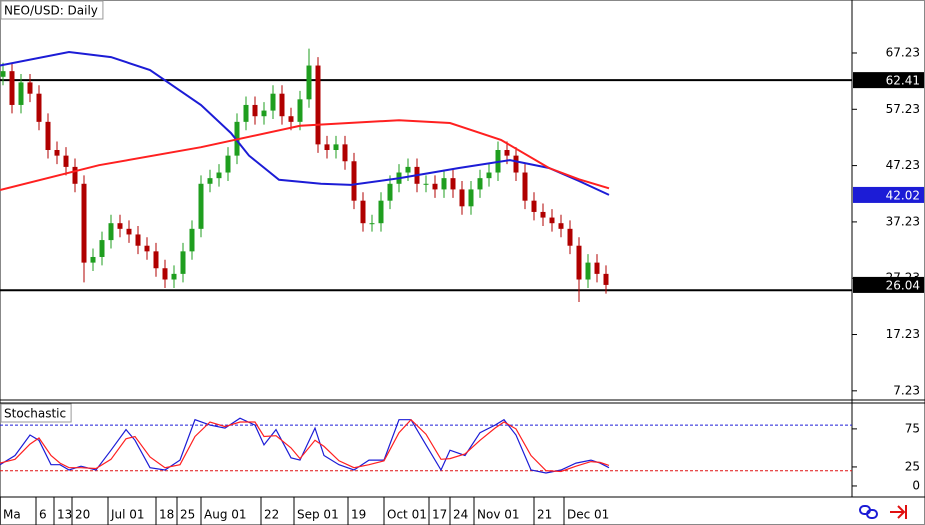 This screenshot has width=925, height=525. I want to click on y-tick-label: 37.23, so click(903, 221).